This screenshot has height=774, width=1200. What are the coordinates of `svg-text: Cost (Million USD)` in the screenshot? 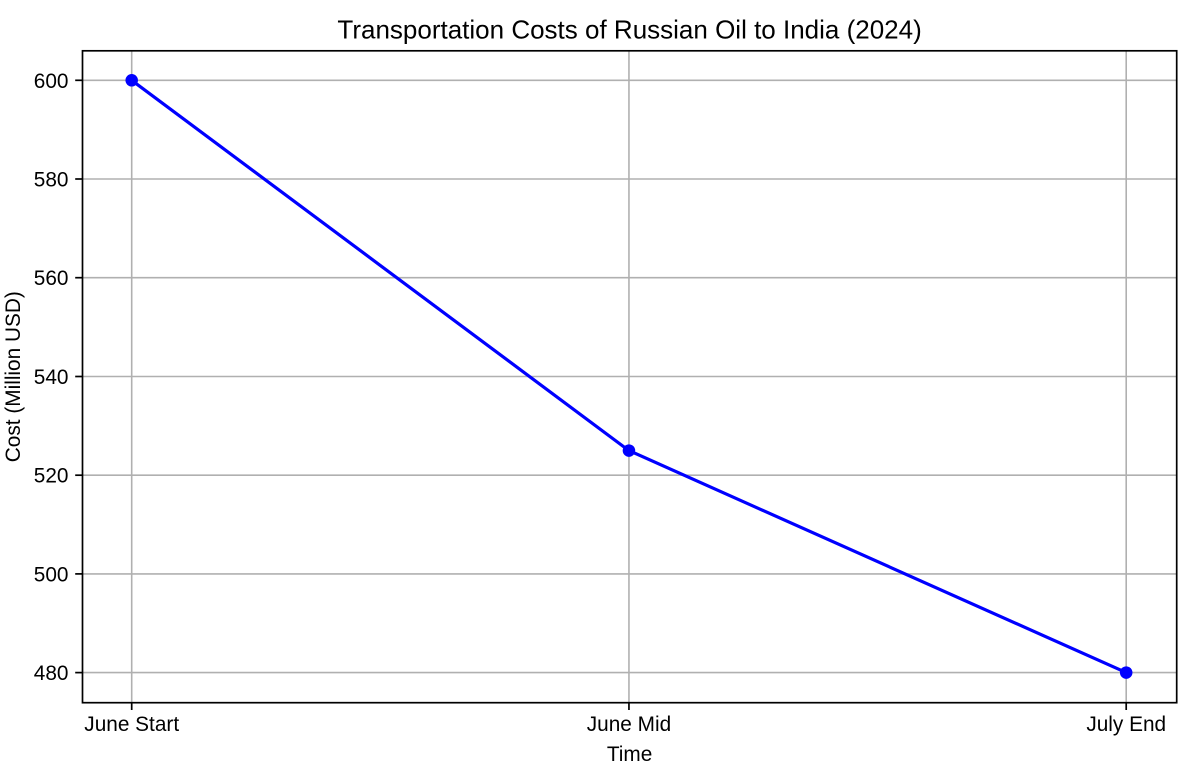 It's located at (13, 376).